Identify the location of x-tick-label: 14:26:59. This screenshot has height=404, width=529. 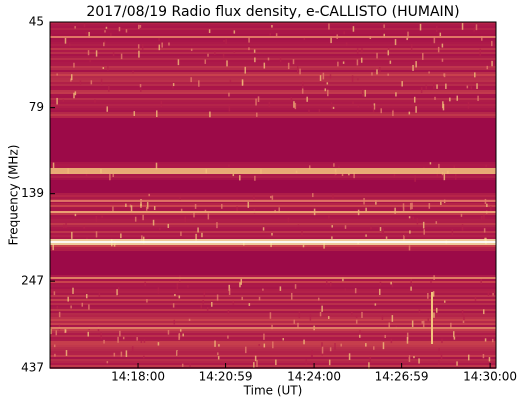
(402, 377).